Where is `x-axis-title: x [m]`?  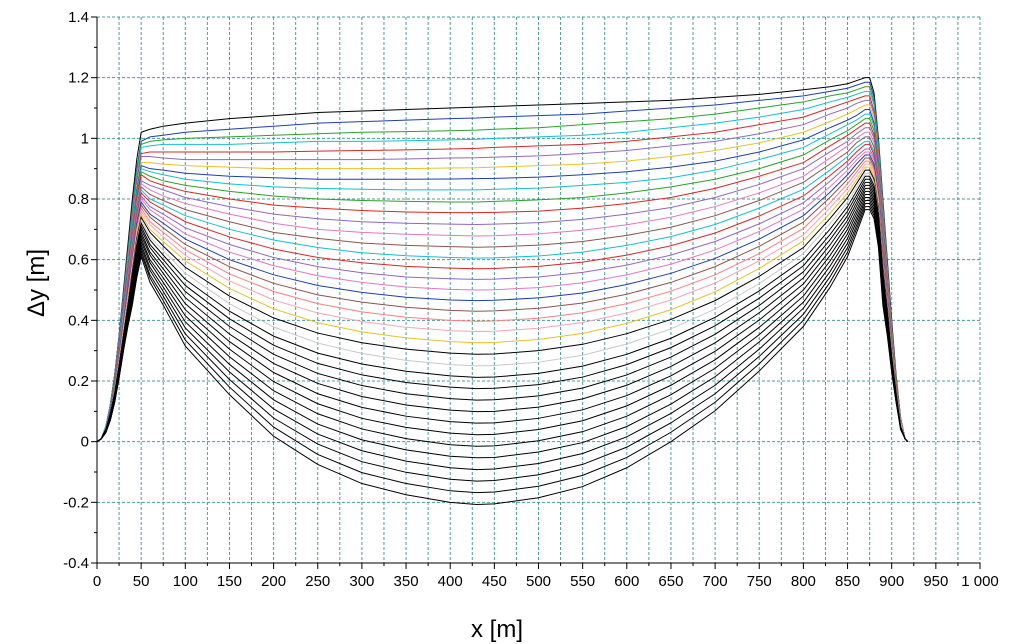
x-axis-title: x [m] is located at coordinates (497, 629).